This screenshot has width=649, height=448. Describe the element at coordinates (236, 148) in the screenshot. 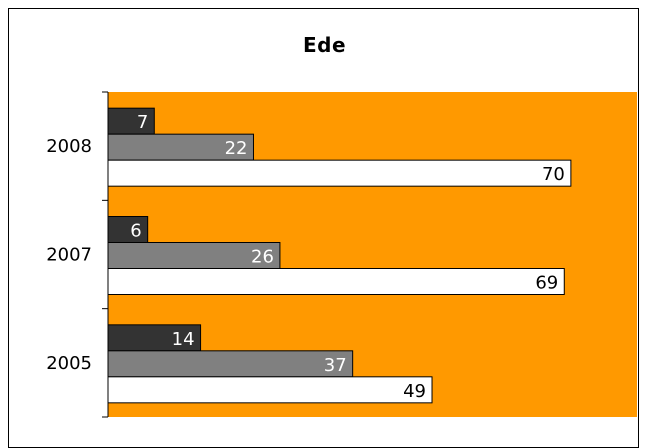

I see `data-label: 22` at that location.